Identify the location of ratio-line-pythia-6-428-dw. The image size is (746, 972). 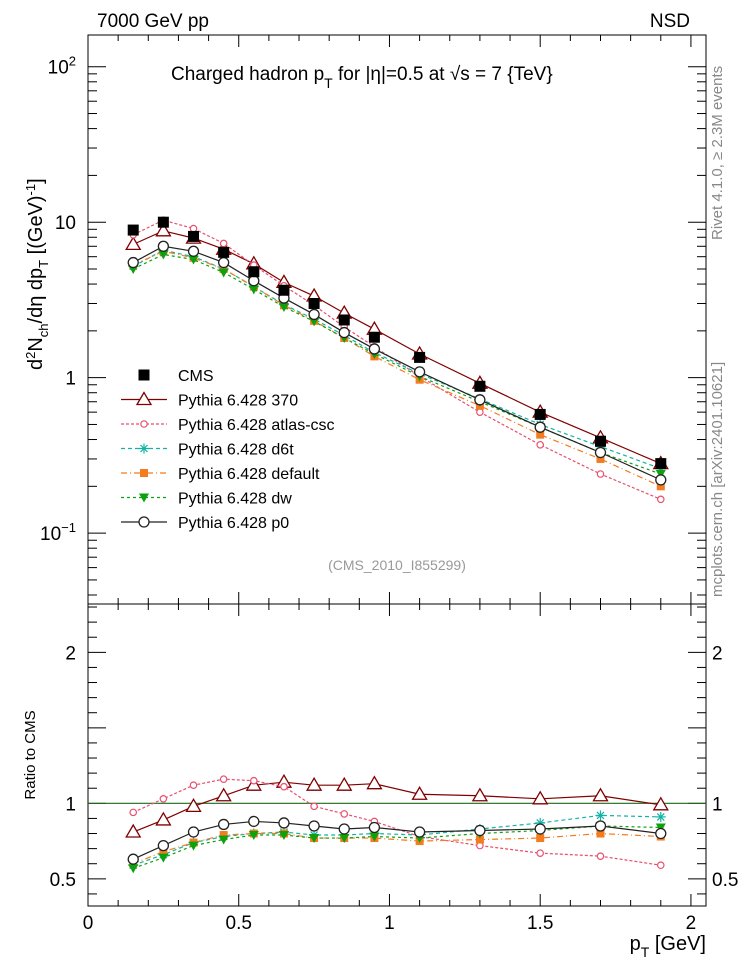
(397, 847).